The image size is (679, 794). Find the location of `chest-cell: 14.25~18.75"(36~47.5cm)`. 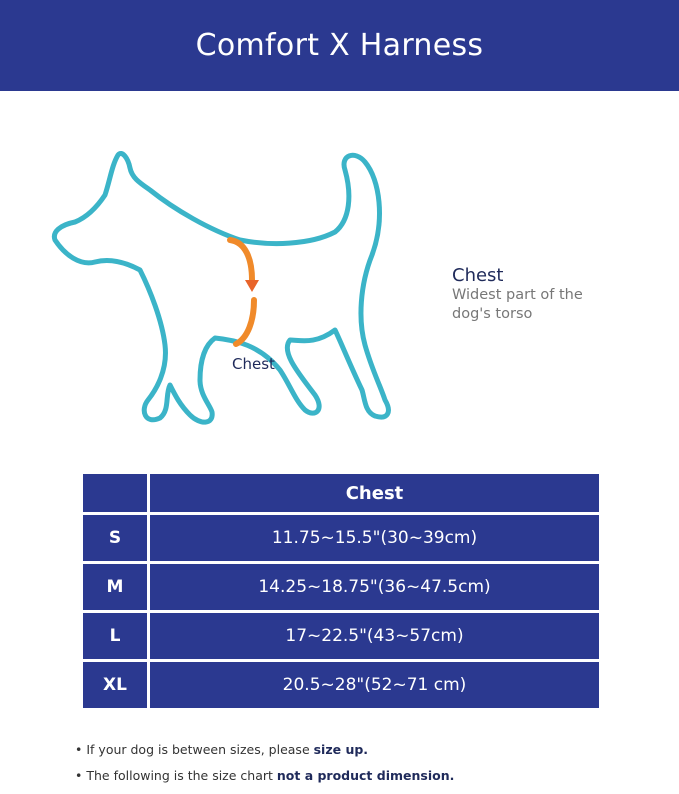

chest-cell: 14.25~18.75"(36~47.5cm) is located at coordinates (374, 587).